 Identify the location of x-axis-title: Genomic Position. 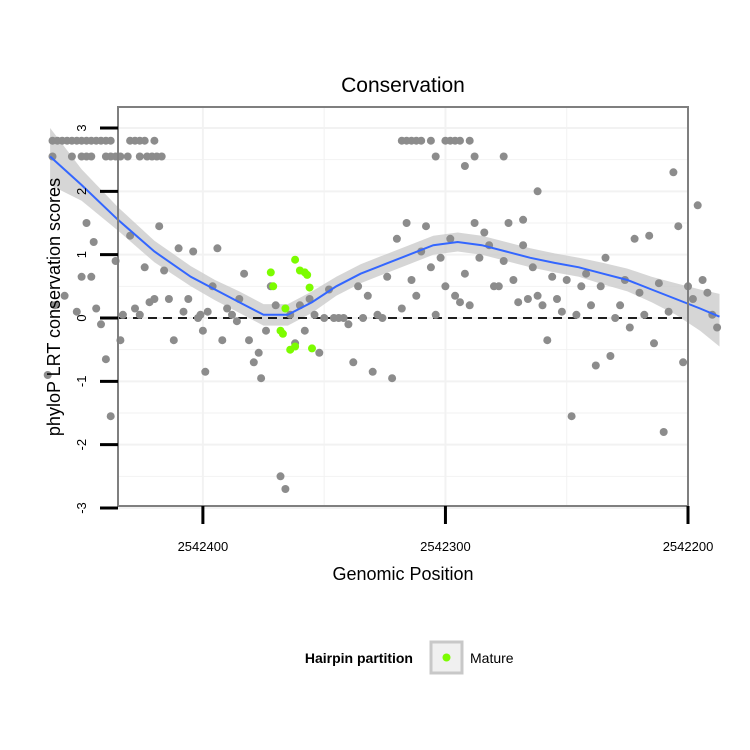
(402, 574).